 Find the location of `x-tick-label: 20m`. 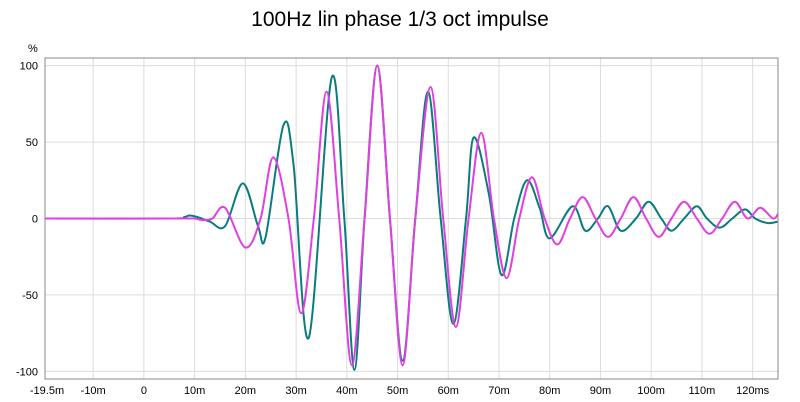

x-tick-label: 20m is located at coordinates (245, 391).